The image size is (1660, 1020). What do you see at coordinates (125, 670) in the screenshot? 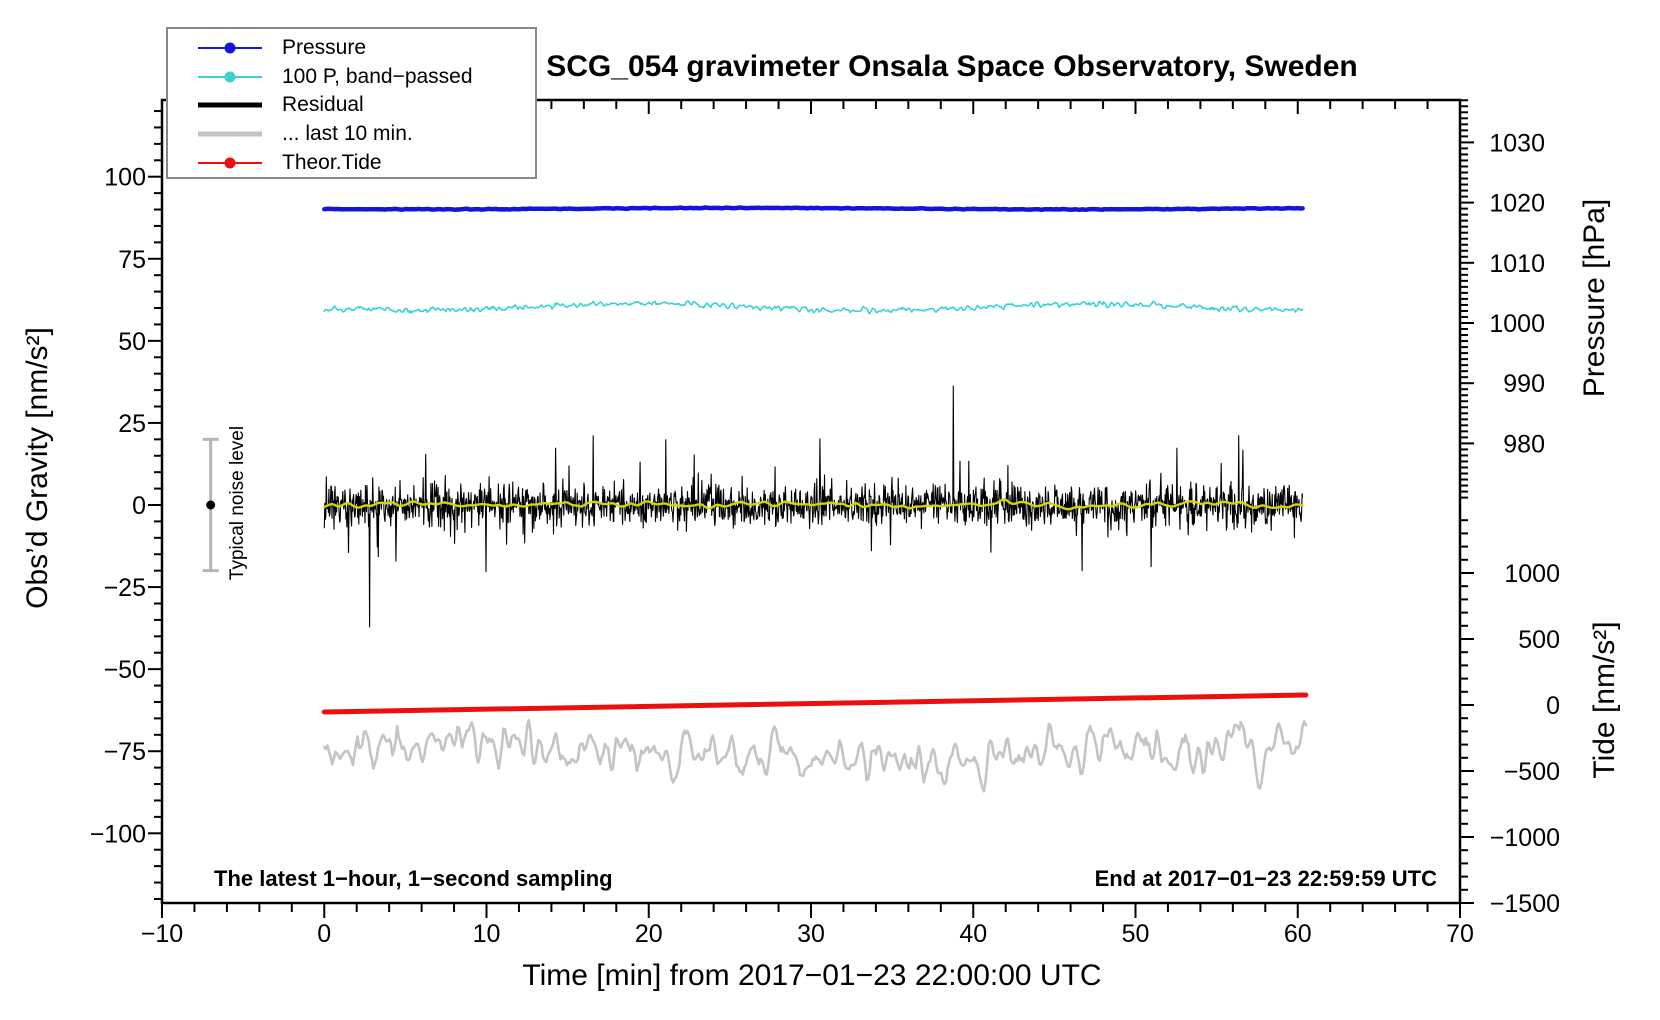
I see `svg-text: −50` at bounding box center [125, 670].